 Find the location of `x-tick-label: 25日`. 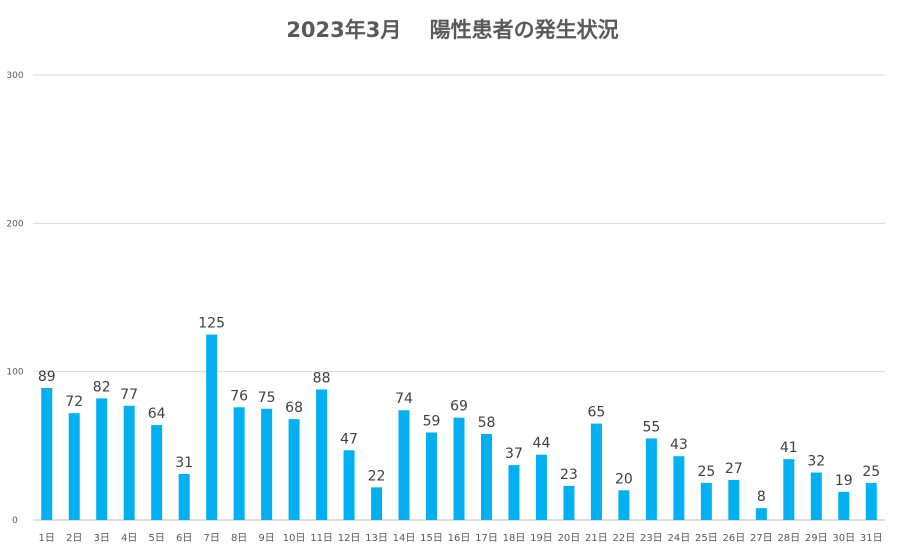

x-tick-label: 25日 is located at coordinates (706, 538).